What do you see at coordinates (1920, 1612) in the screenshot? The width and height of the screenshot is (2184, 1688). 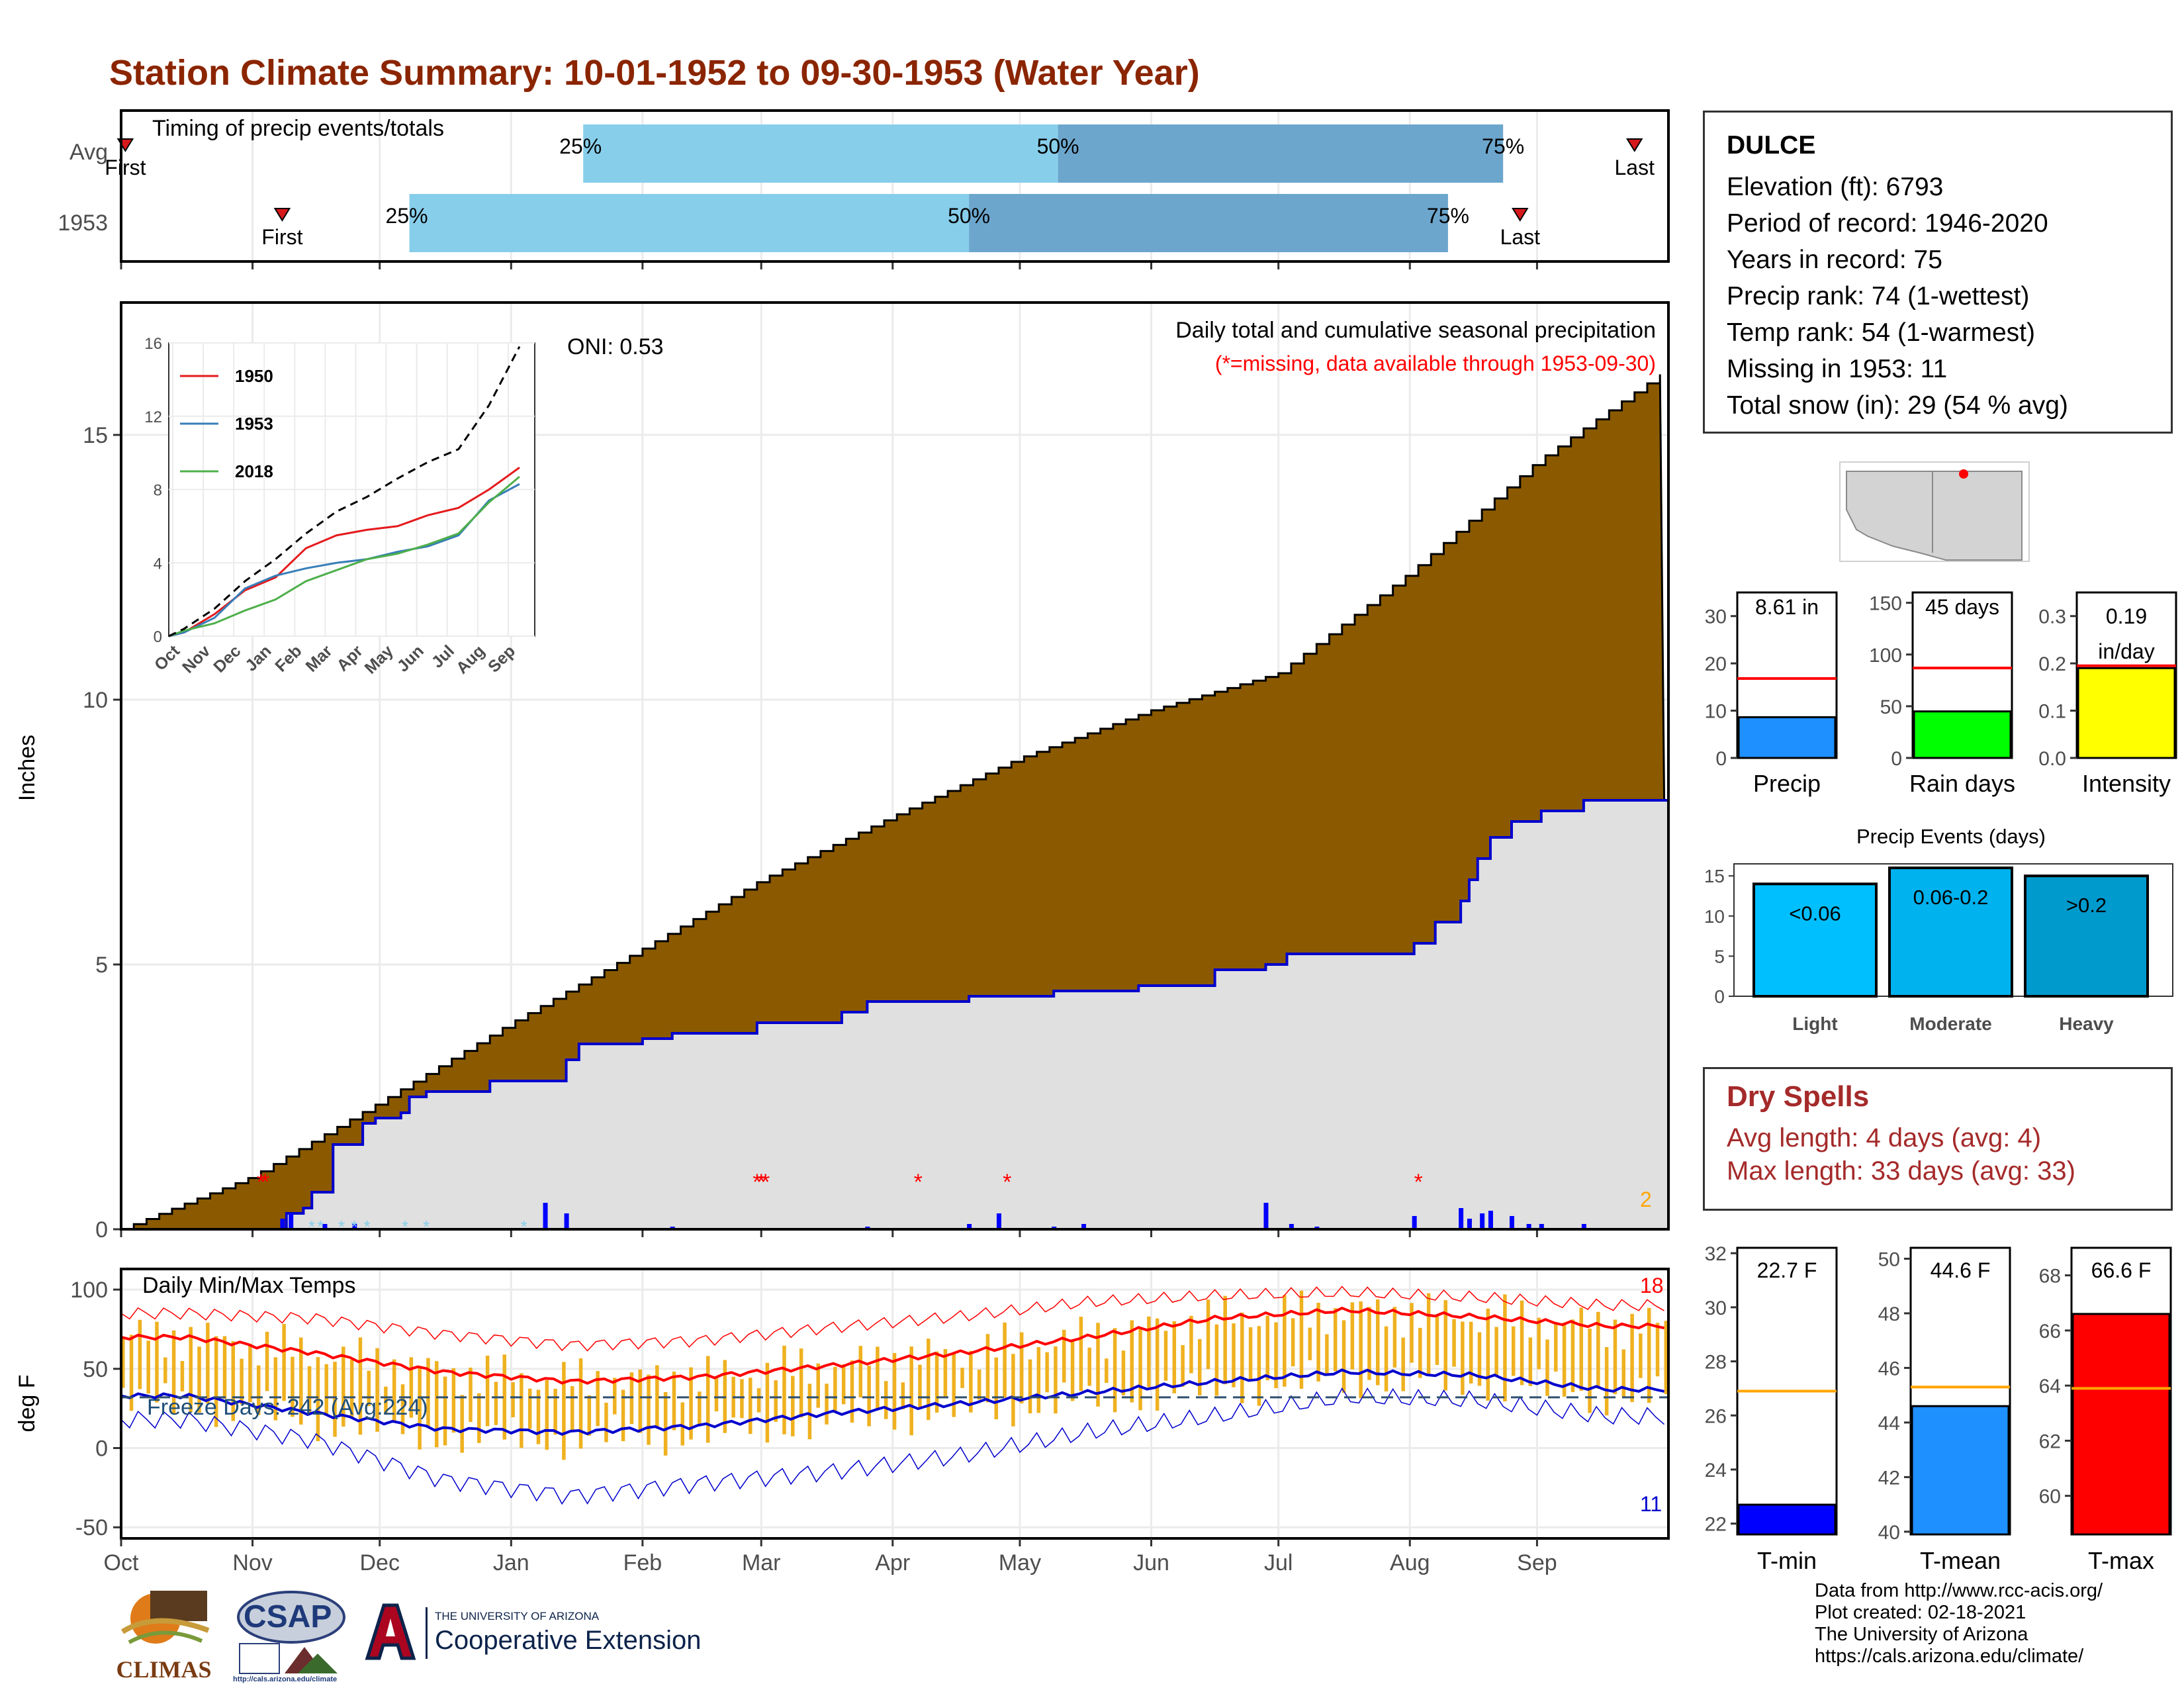 I see `credit-line-2: Plot created: 02-18-2021` at bounding box center [1920, 1612].